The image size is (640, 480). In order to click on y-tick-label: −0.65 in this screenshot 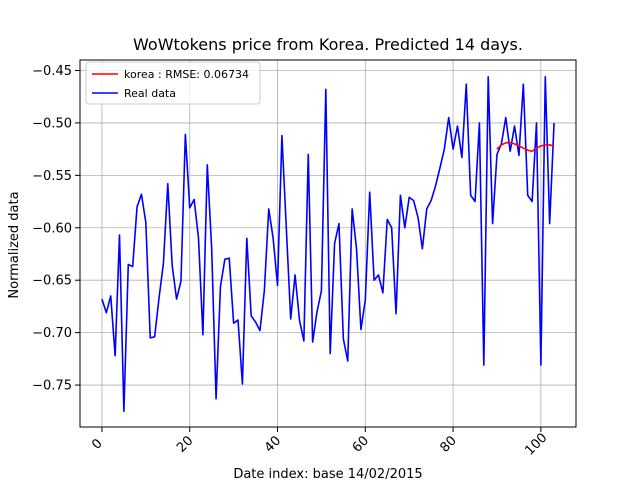, I will do `click(52, 281)`.